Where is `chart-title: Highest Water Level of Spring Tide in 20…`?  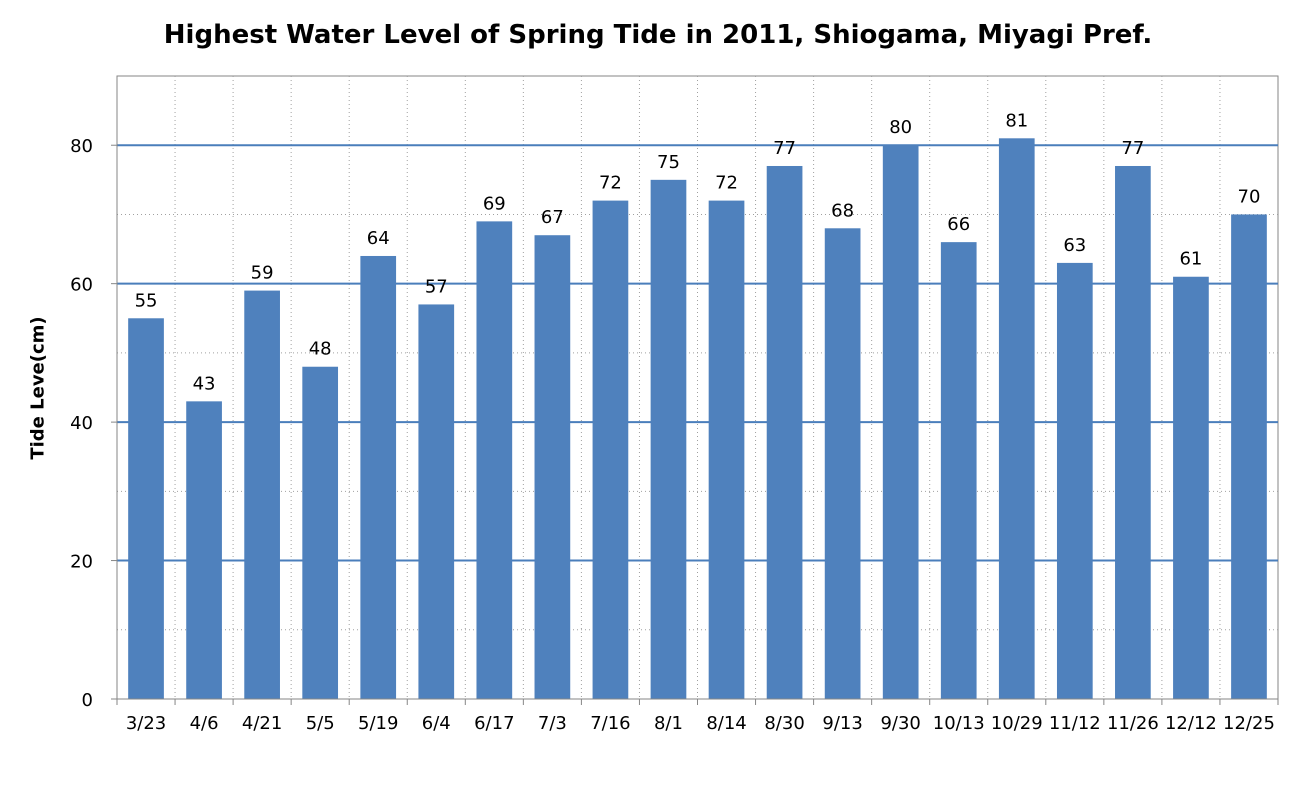
chart-title: Highest Water Level of Spring Tide in 20… is located at coordinates (658, 35).